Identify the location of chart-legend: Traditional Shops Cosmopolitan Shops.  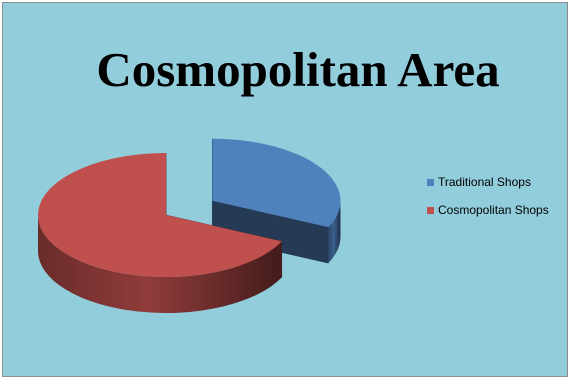
(488, 203).